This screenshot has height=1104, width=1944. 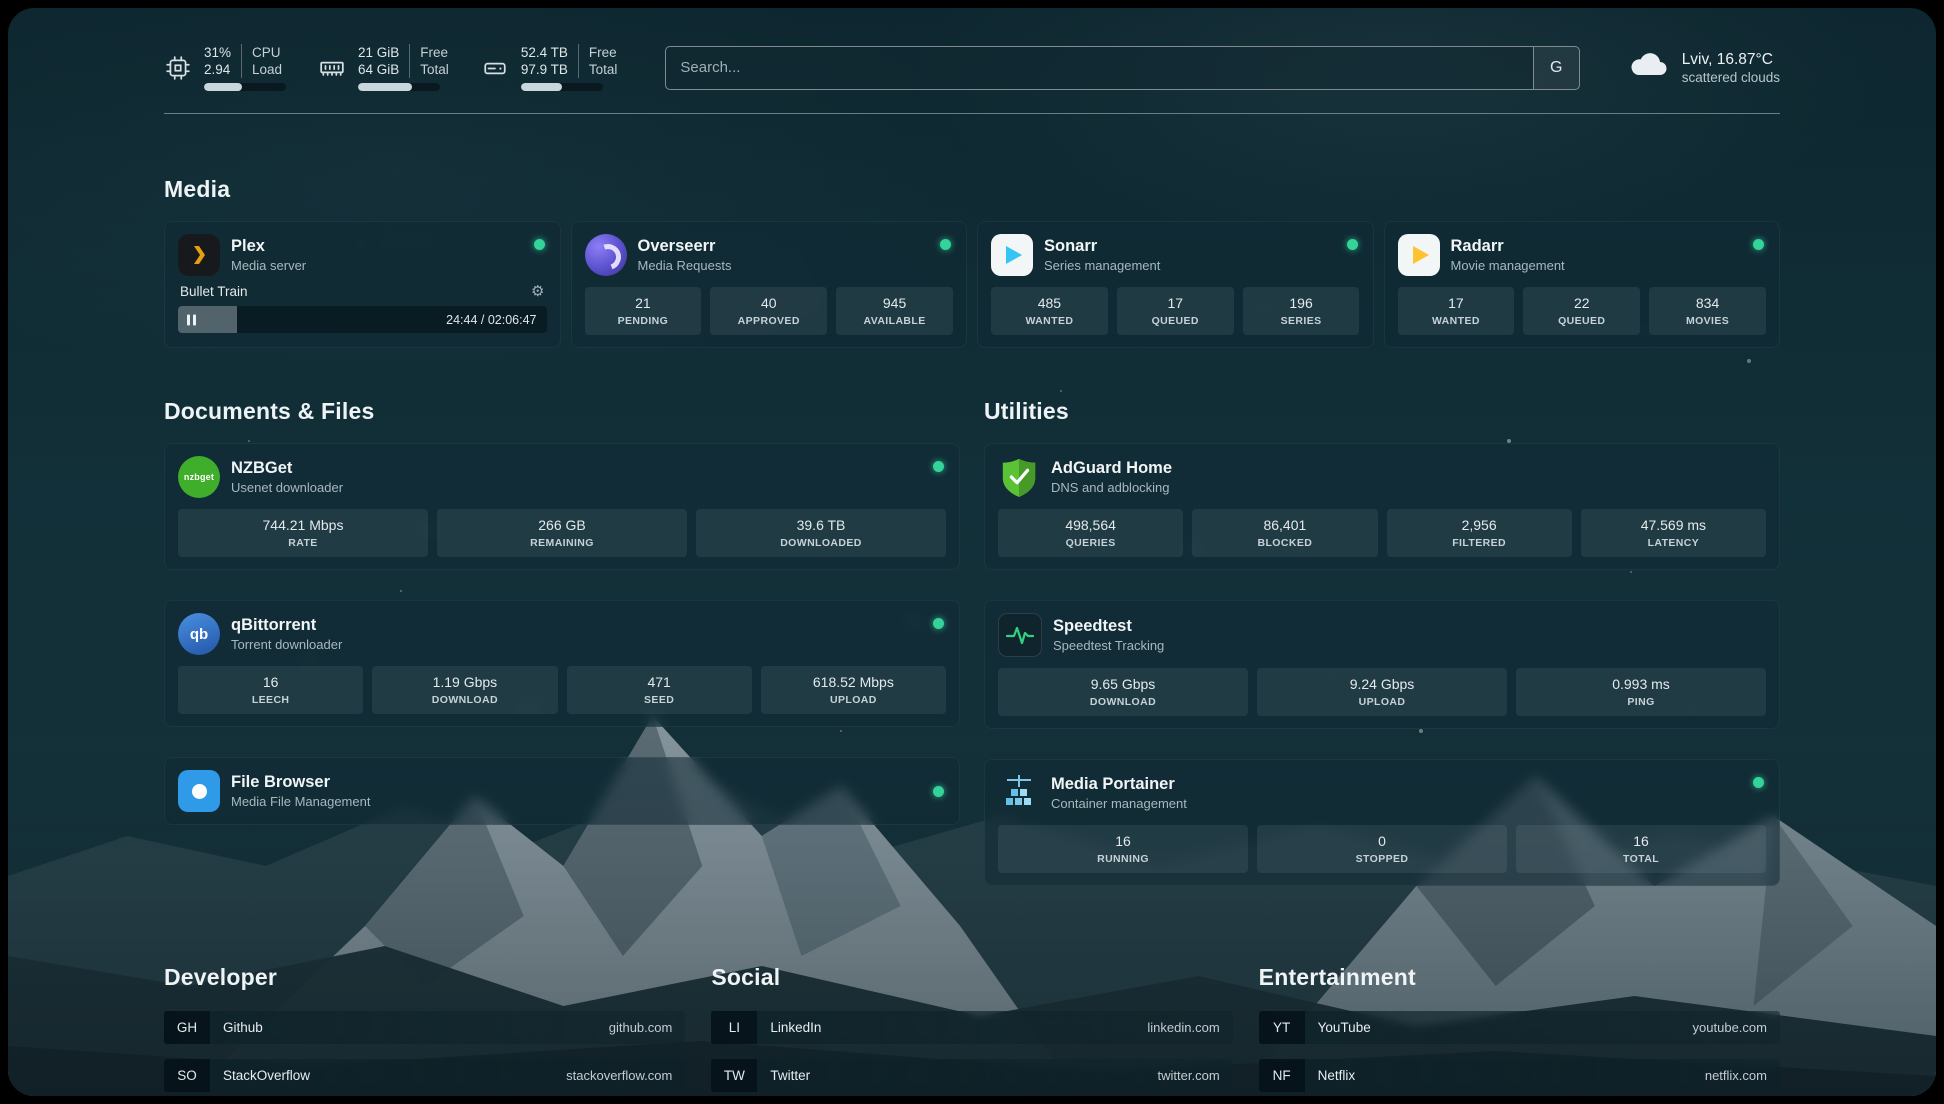 I want to click on stat-downloaded: 39.6 TB DOWNLOADED, so click(x=821, y=533).